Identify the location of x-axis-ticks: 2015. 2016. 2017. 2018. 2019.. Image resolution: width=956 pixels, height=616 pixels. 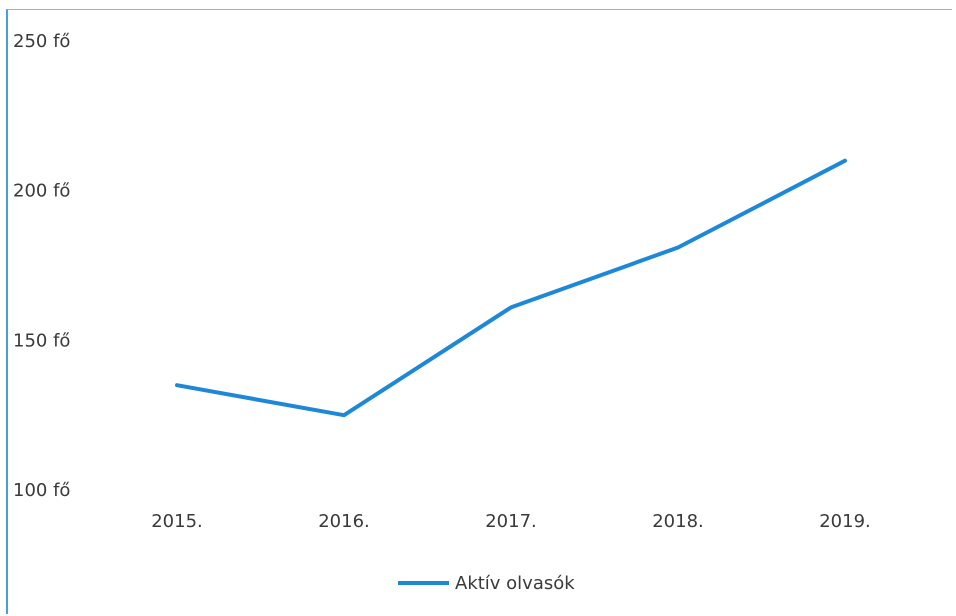
(511, 521).